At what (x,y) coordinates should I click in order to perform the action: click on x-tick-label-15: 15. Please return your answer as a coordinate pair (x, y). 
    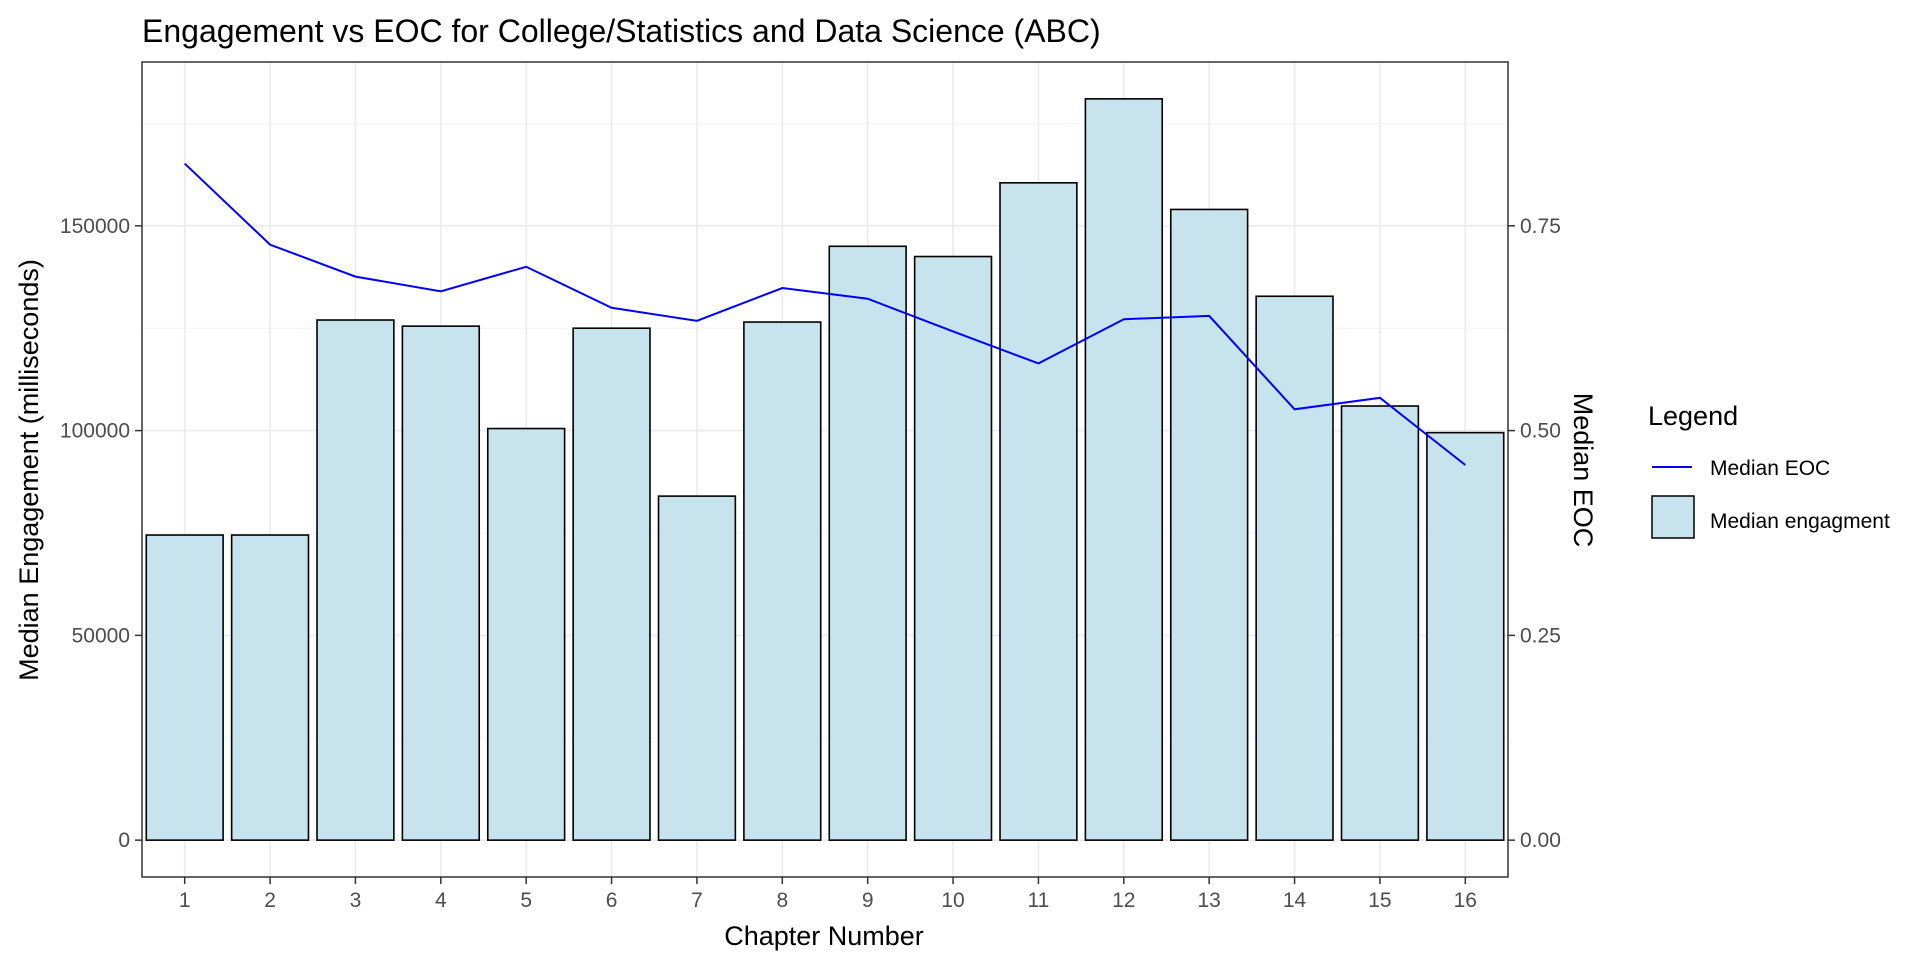
    Looking at the image, I should click on (1379, 900).